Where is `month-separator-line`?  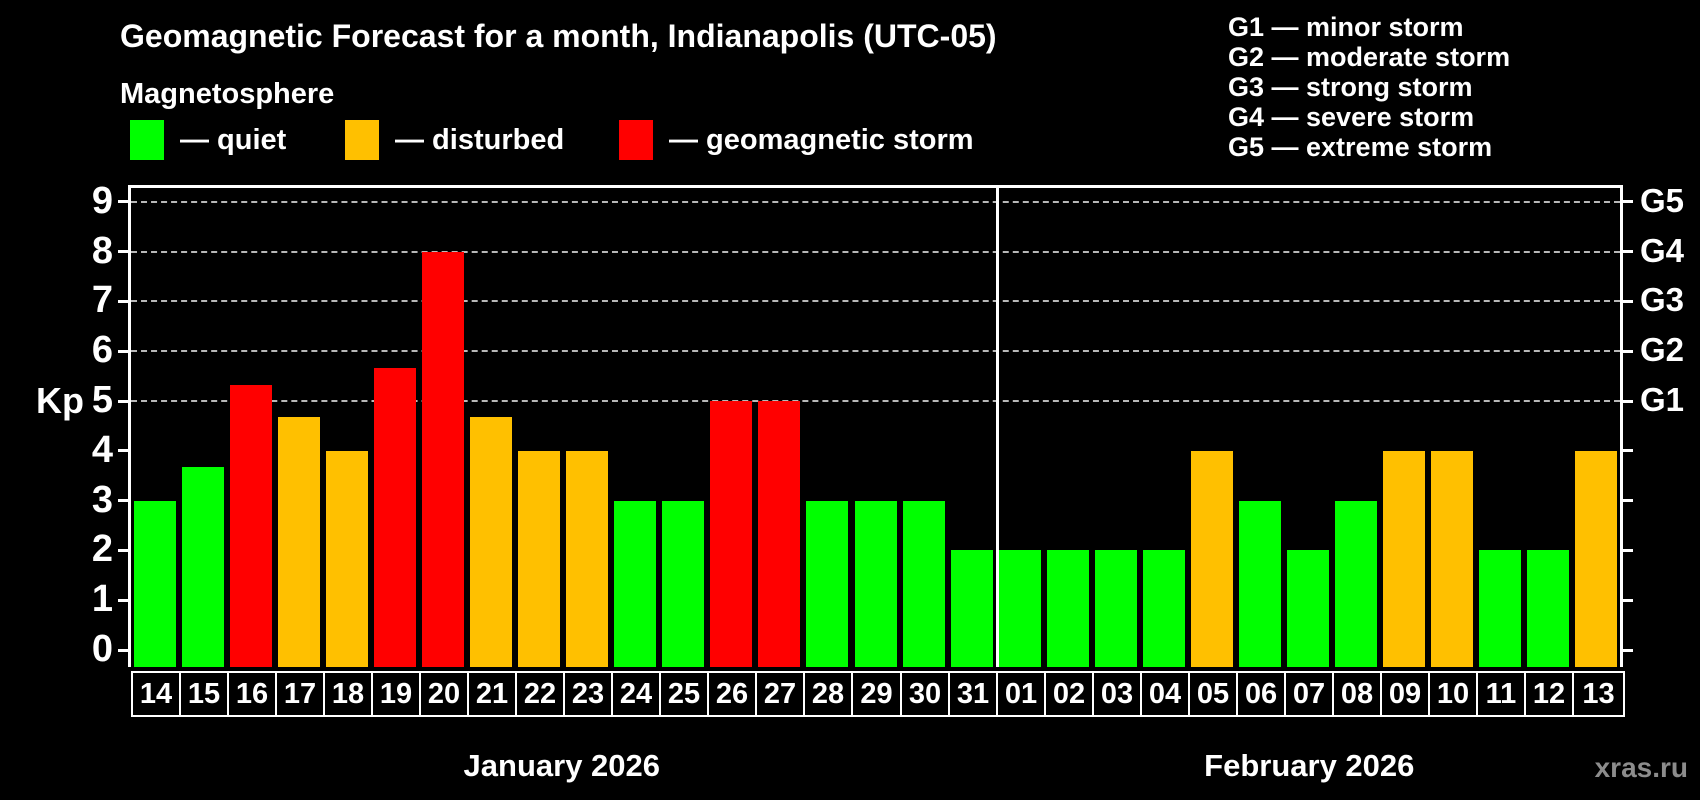 month-separator-line is located at coordinates (997, 427).